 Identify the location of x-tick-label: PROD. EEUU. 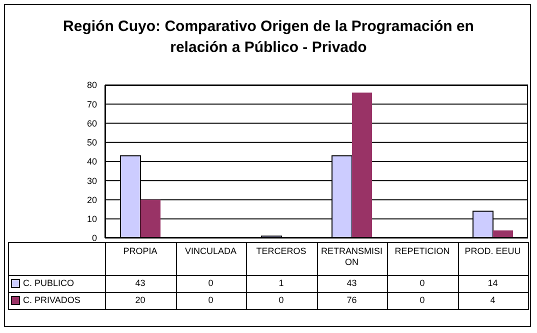
(493, 251).